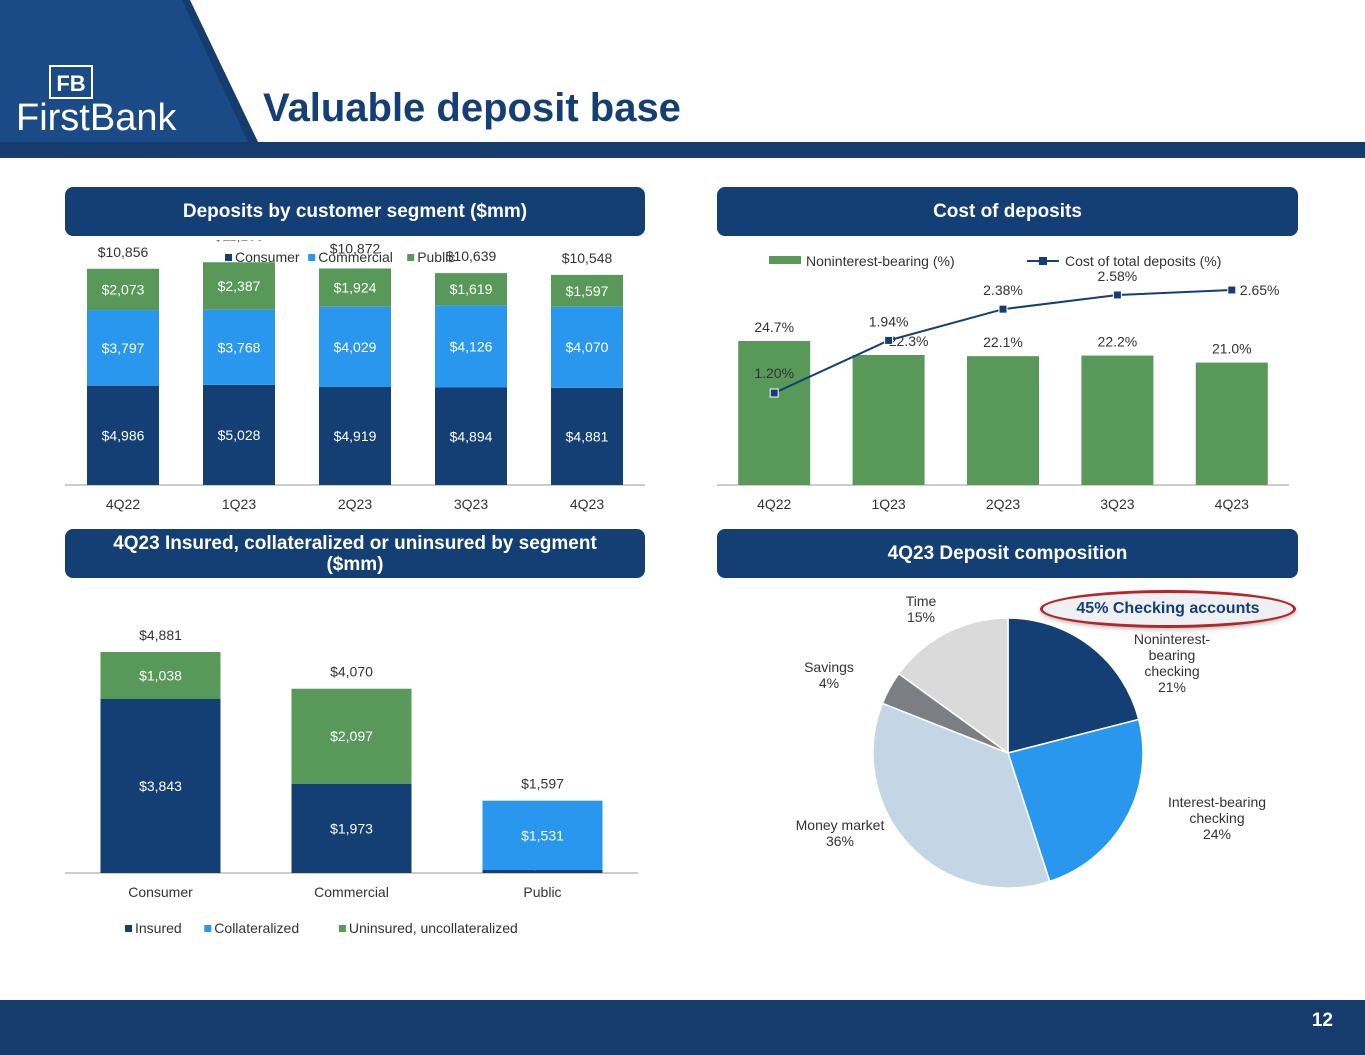 This screenshot has width=1365, height=1055. Describe the element at coordinates (1003, 504) in the screenshot. I see `x-tick-label: 2Q23` at that location.